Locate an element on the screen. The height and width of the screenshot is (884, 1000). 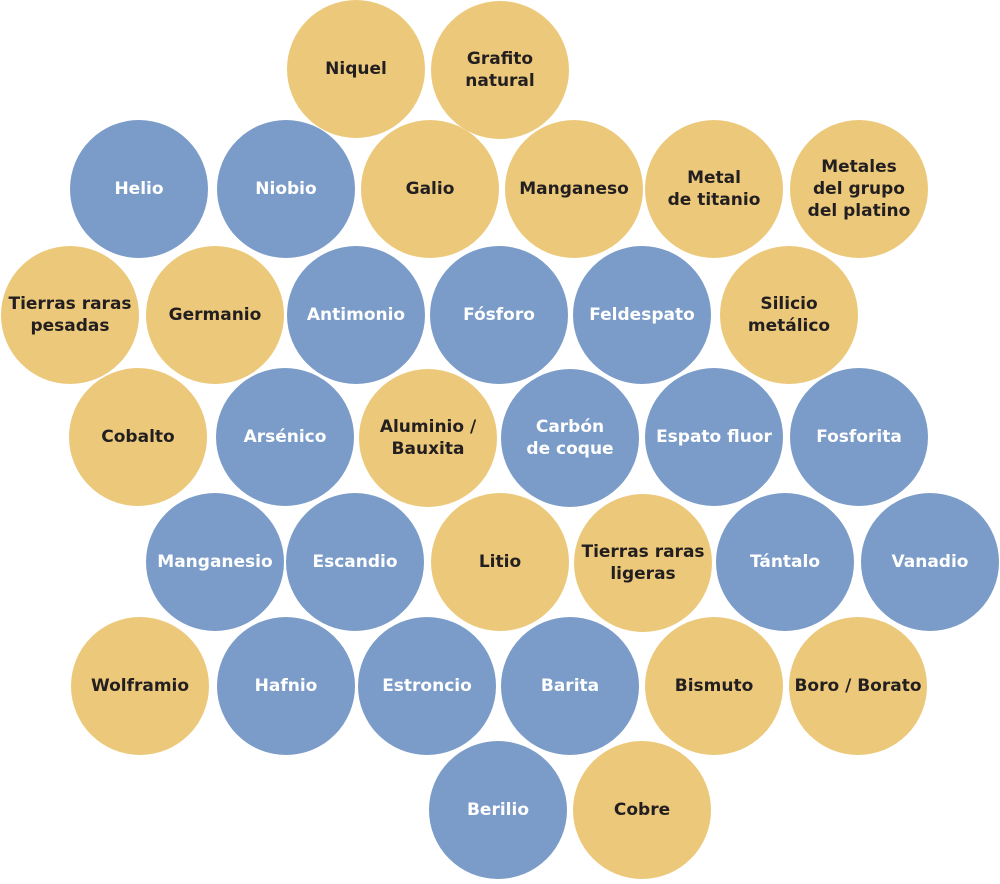
node-label: Niobio is located at coordinates (285, 189).